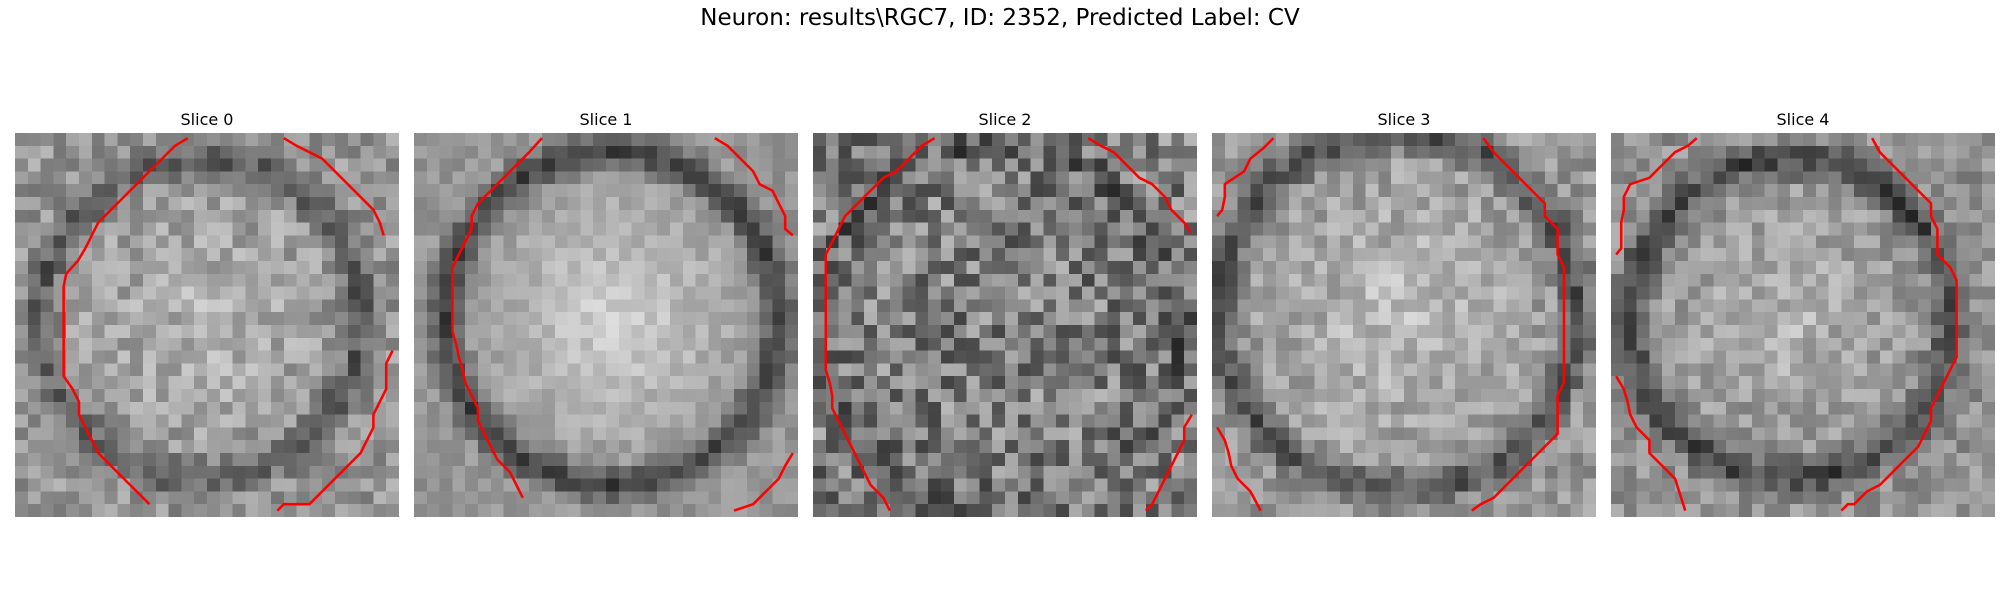  I want to click on slice-4-image, so click(1803, 325).